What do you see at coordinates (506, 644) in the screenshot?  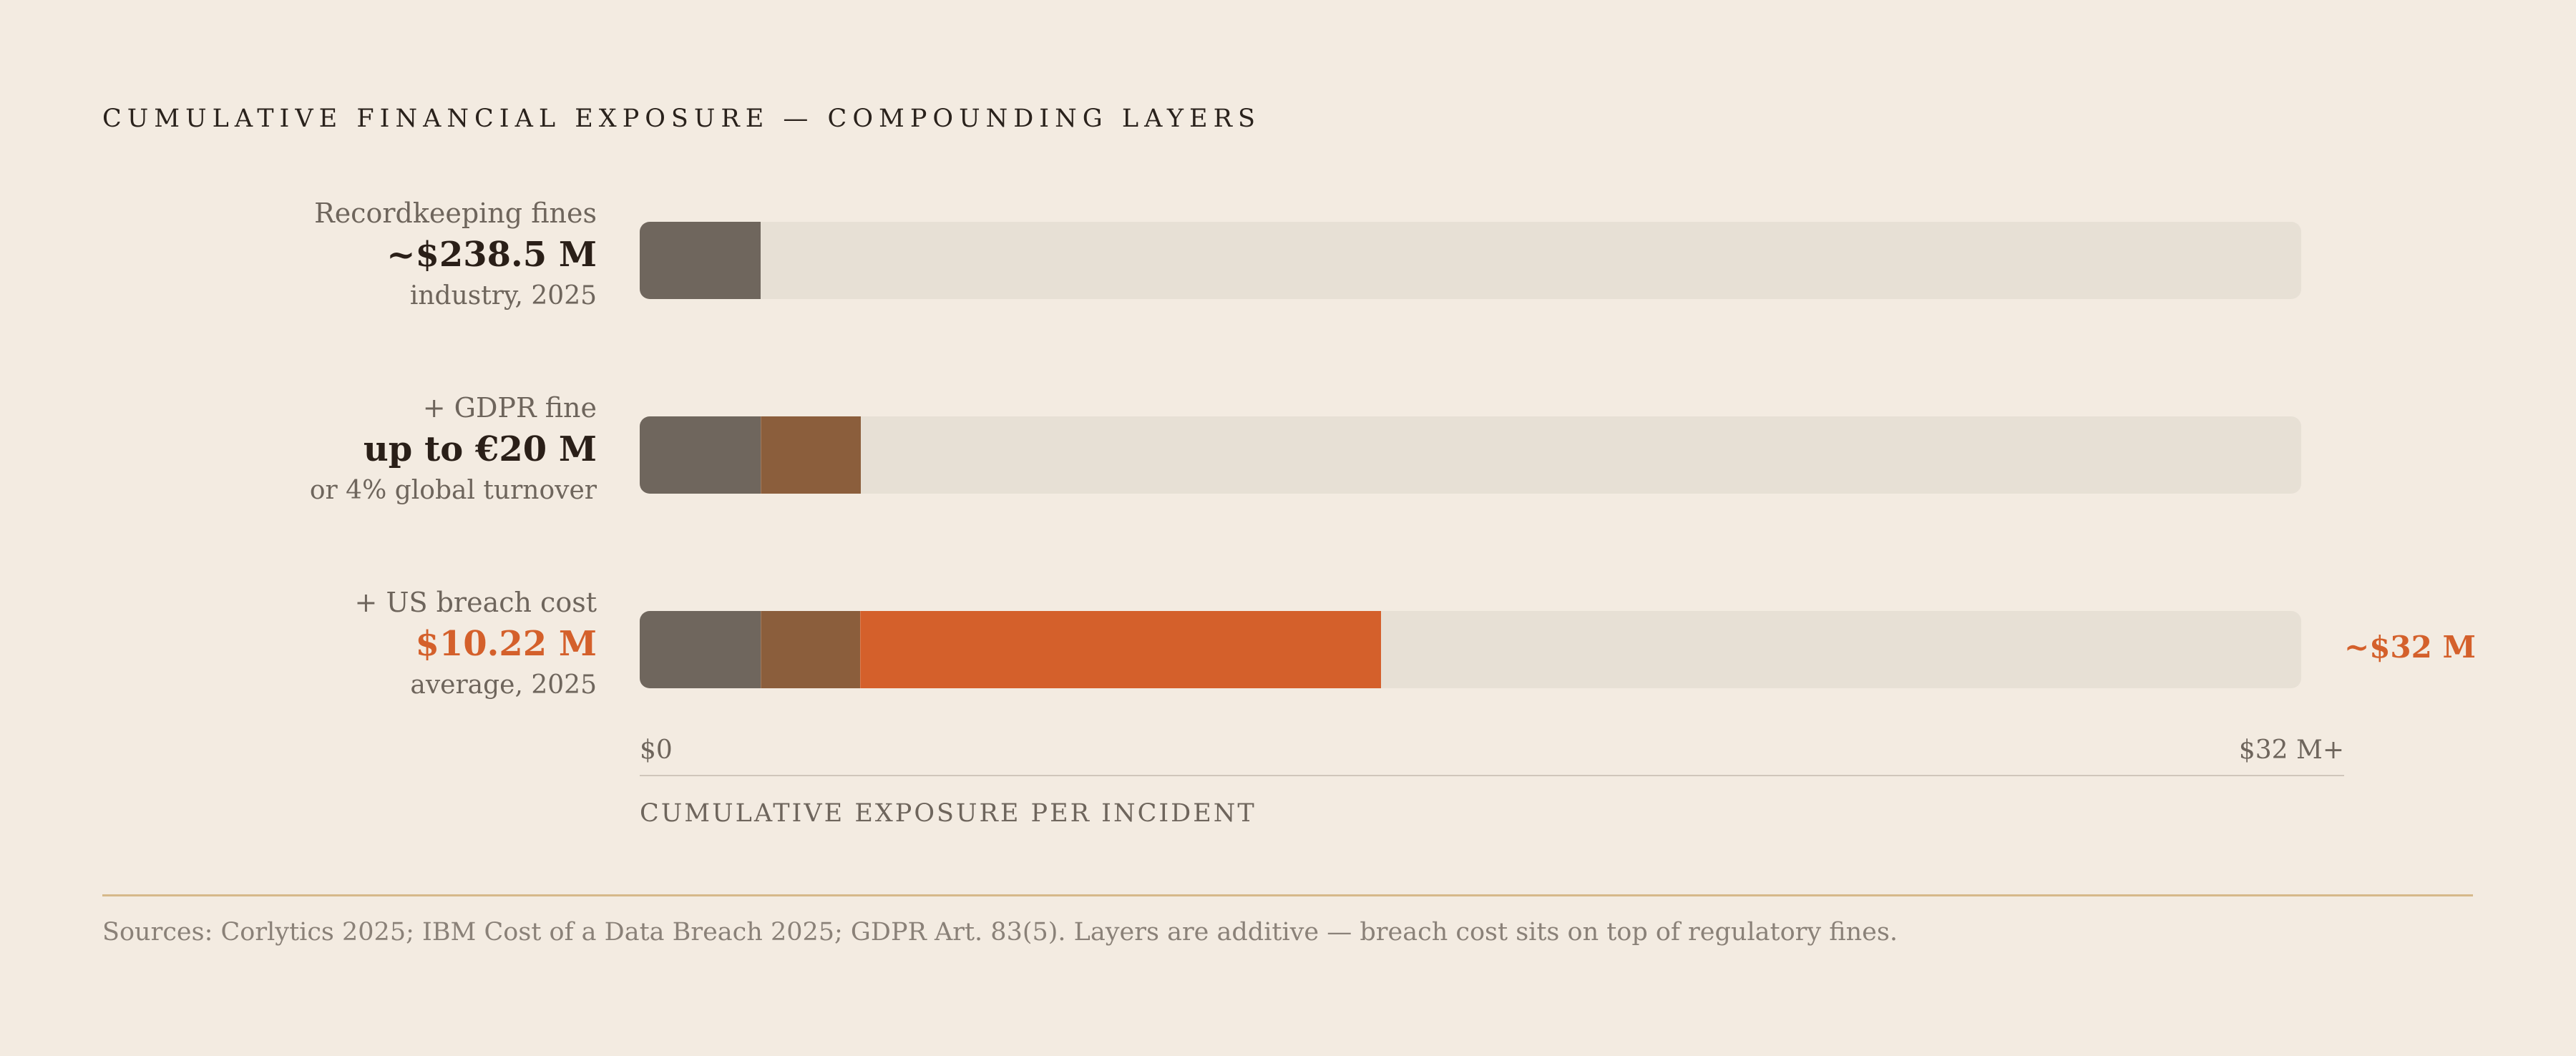 I see `row-value: $10.22 M` at bounding box center [506, 644].